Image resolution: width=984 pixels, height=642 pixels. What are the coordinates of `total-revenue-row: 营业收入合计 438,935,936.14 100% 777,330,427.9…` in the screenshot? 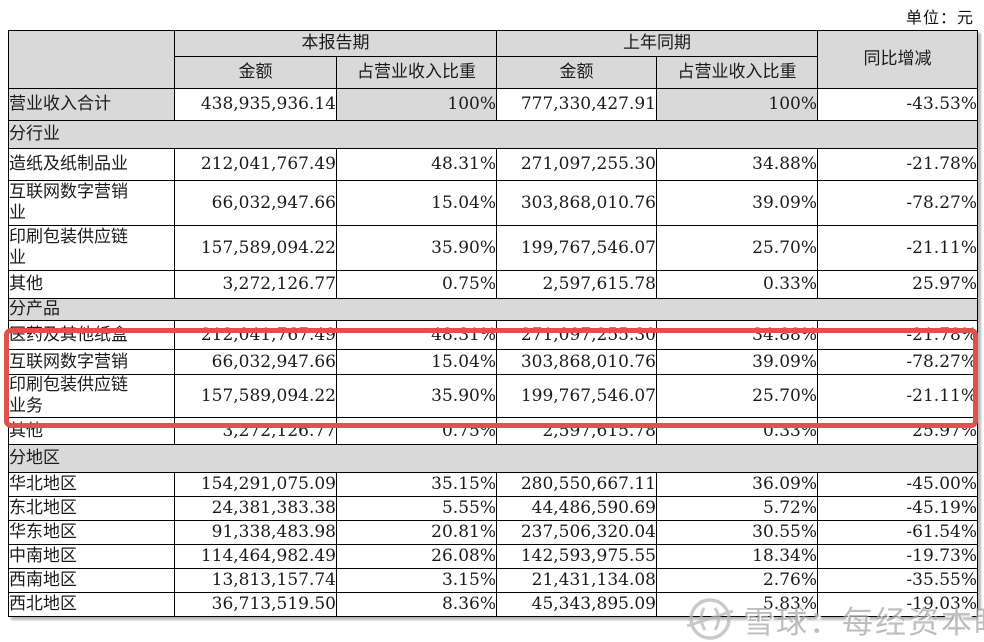 It's located at (493, 104).